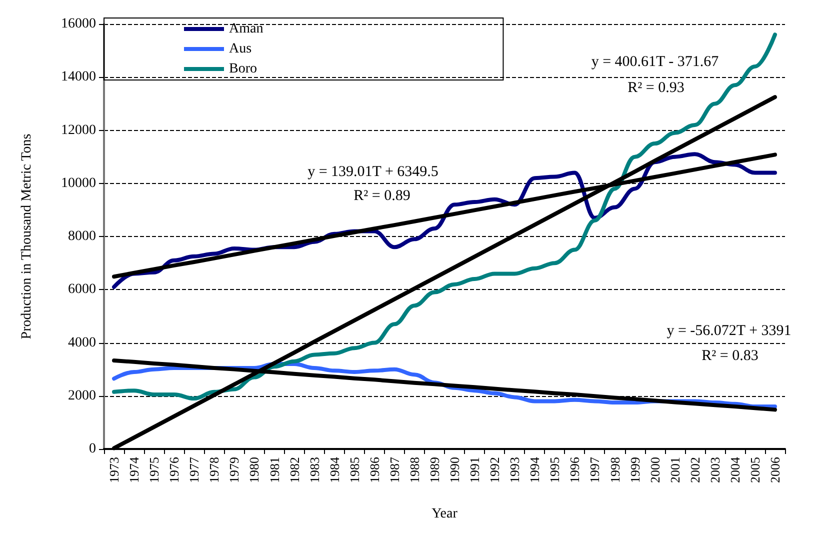 The width and height of the screenshot is (813, 558). Describe the element at coordinates (656, 88) in the screenshot. I see `annotation: R² = 0.93` at that location.